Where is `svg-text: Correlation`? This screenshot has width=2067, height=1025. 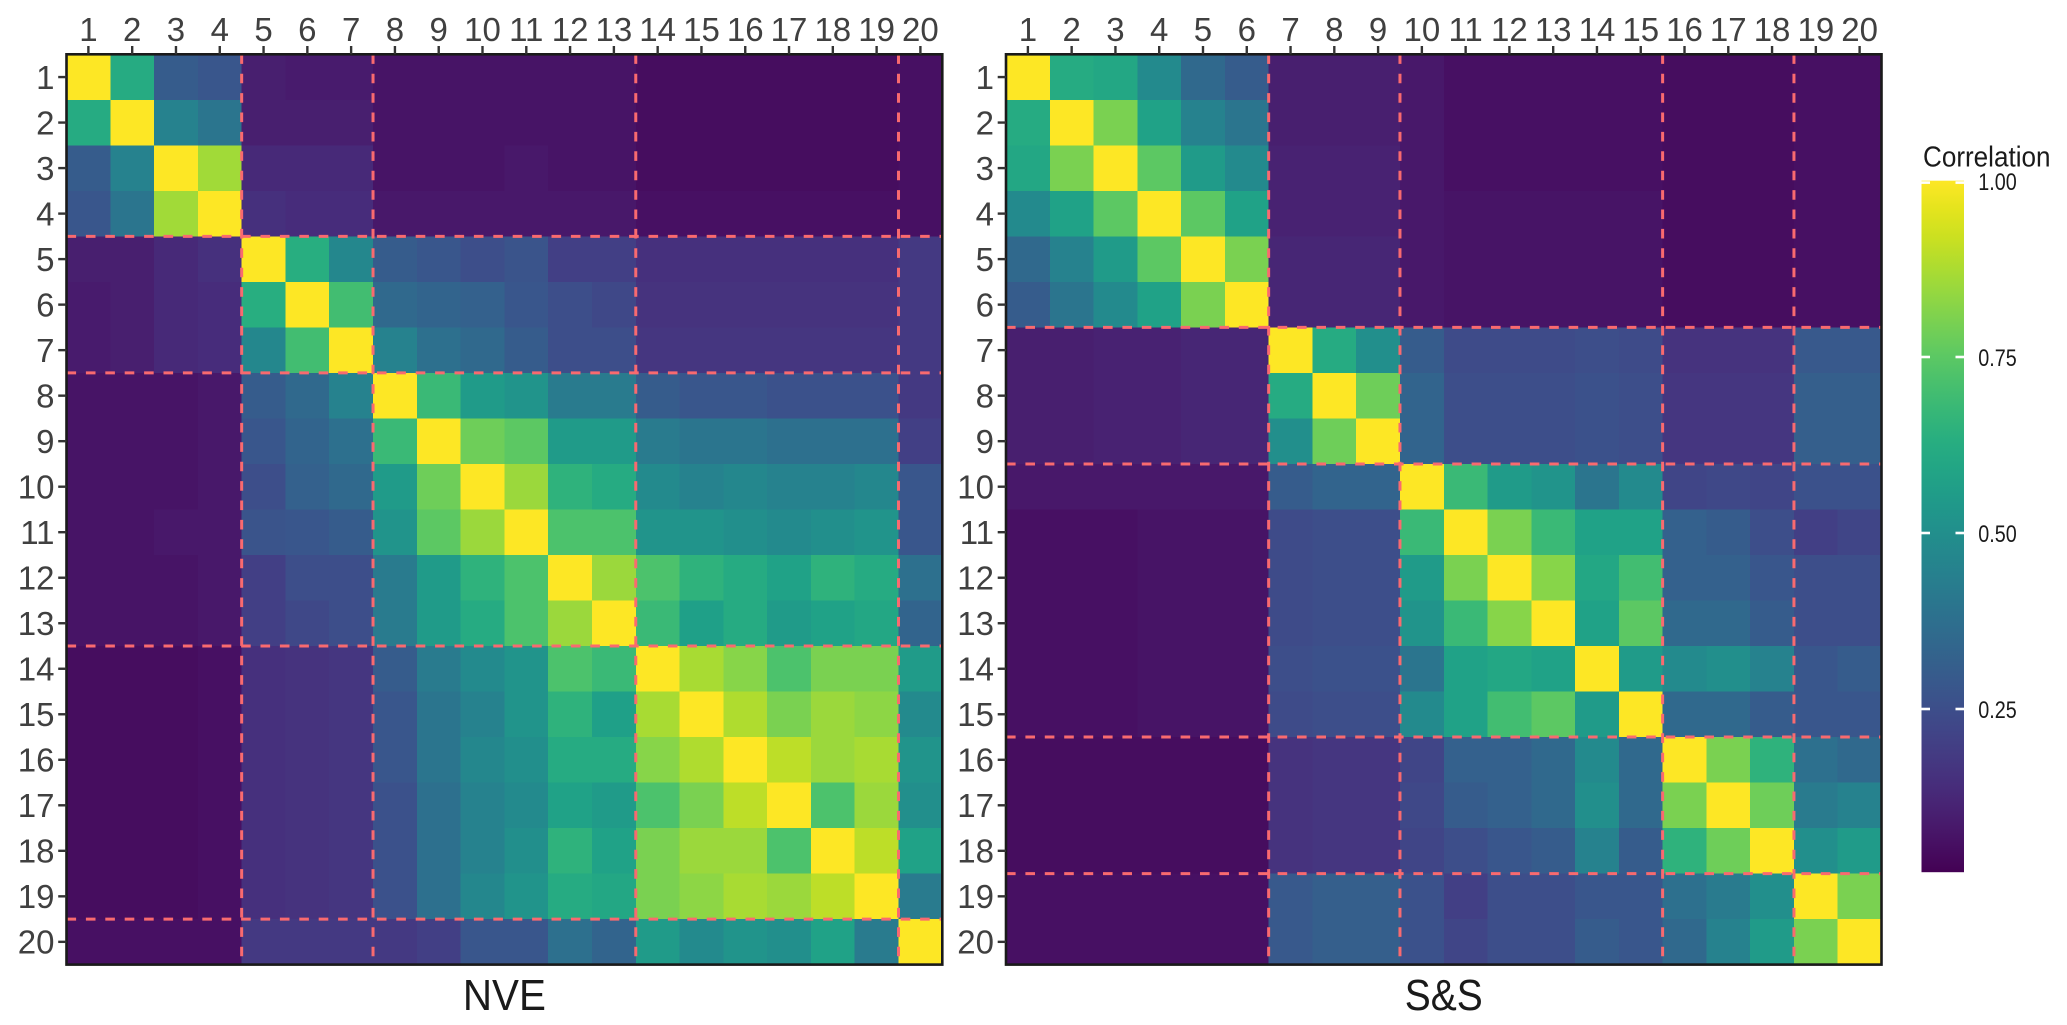
svg-text: Correlation is located at coordinates (1987, 158).